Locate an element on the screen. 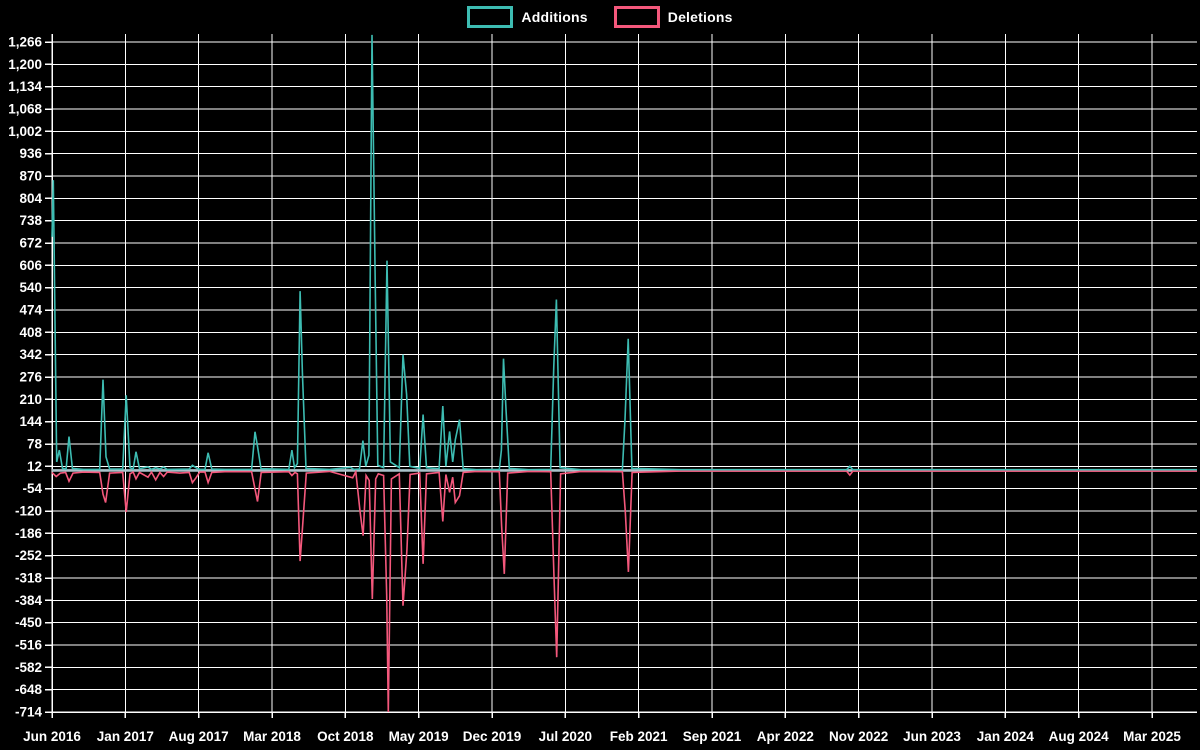  legend-label-additions: Additions is located at coordinates (554, 17).